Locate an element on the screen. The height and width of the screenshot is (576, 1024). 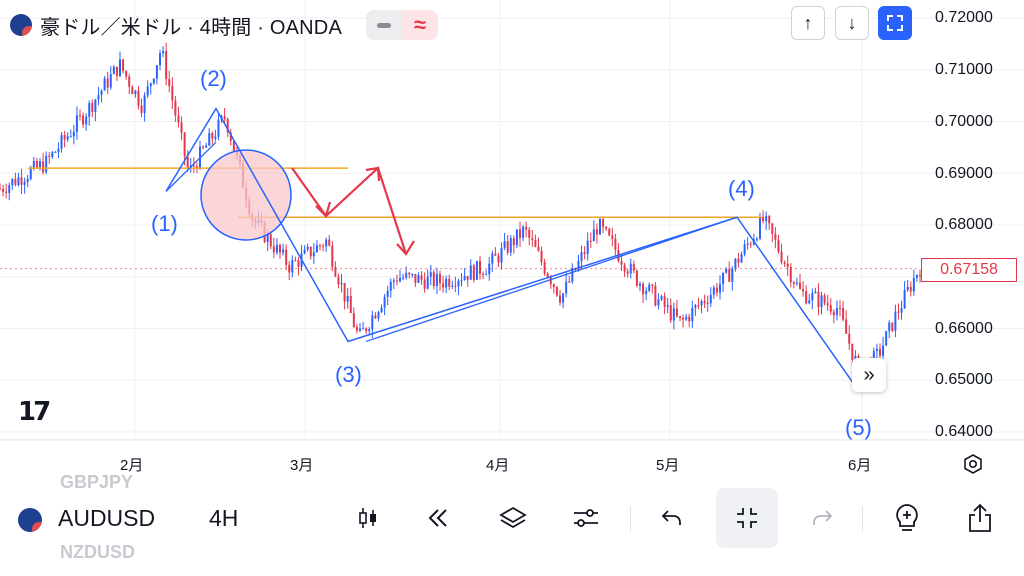
share-button is located at coordinates (980, 518).